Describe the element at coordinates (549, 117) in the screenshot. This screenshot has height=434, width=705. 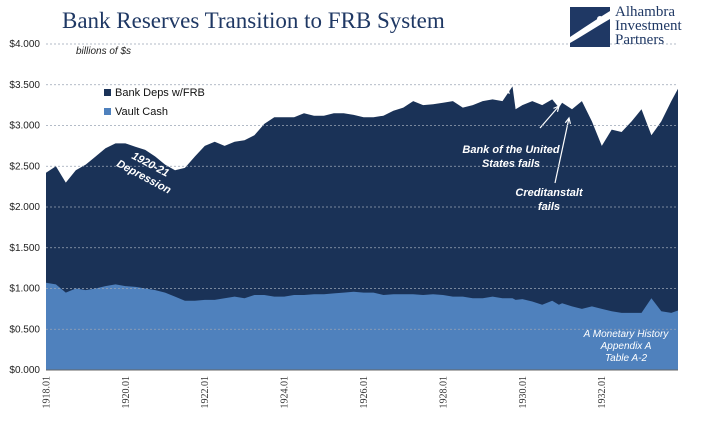
I see `arrow-bank-us` at that location.